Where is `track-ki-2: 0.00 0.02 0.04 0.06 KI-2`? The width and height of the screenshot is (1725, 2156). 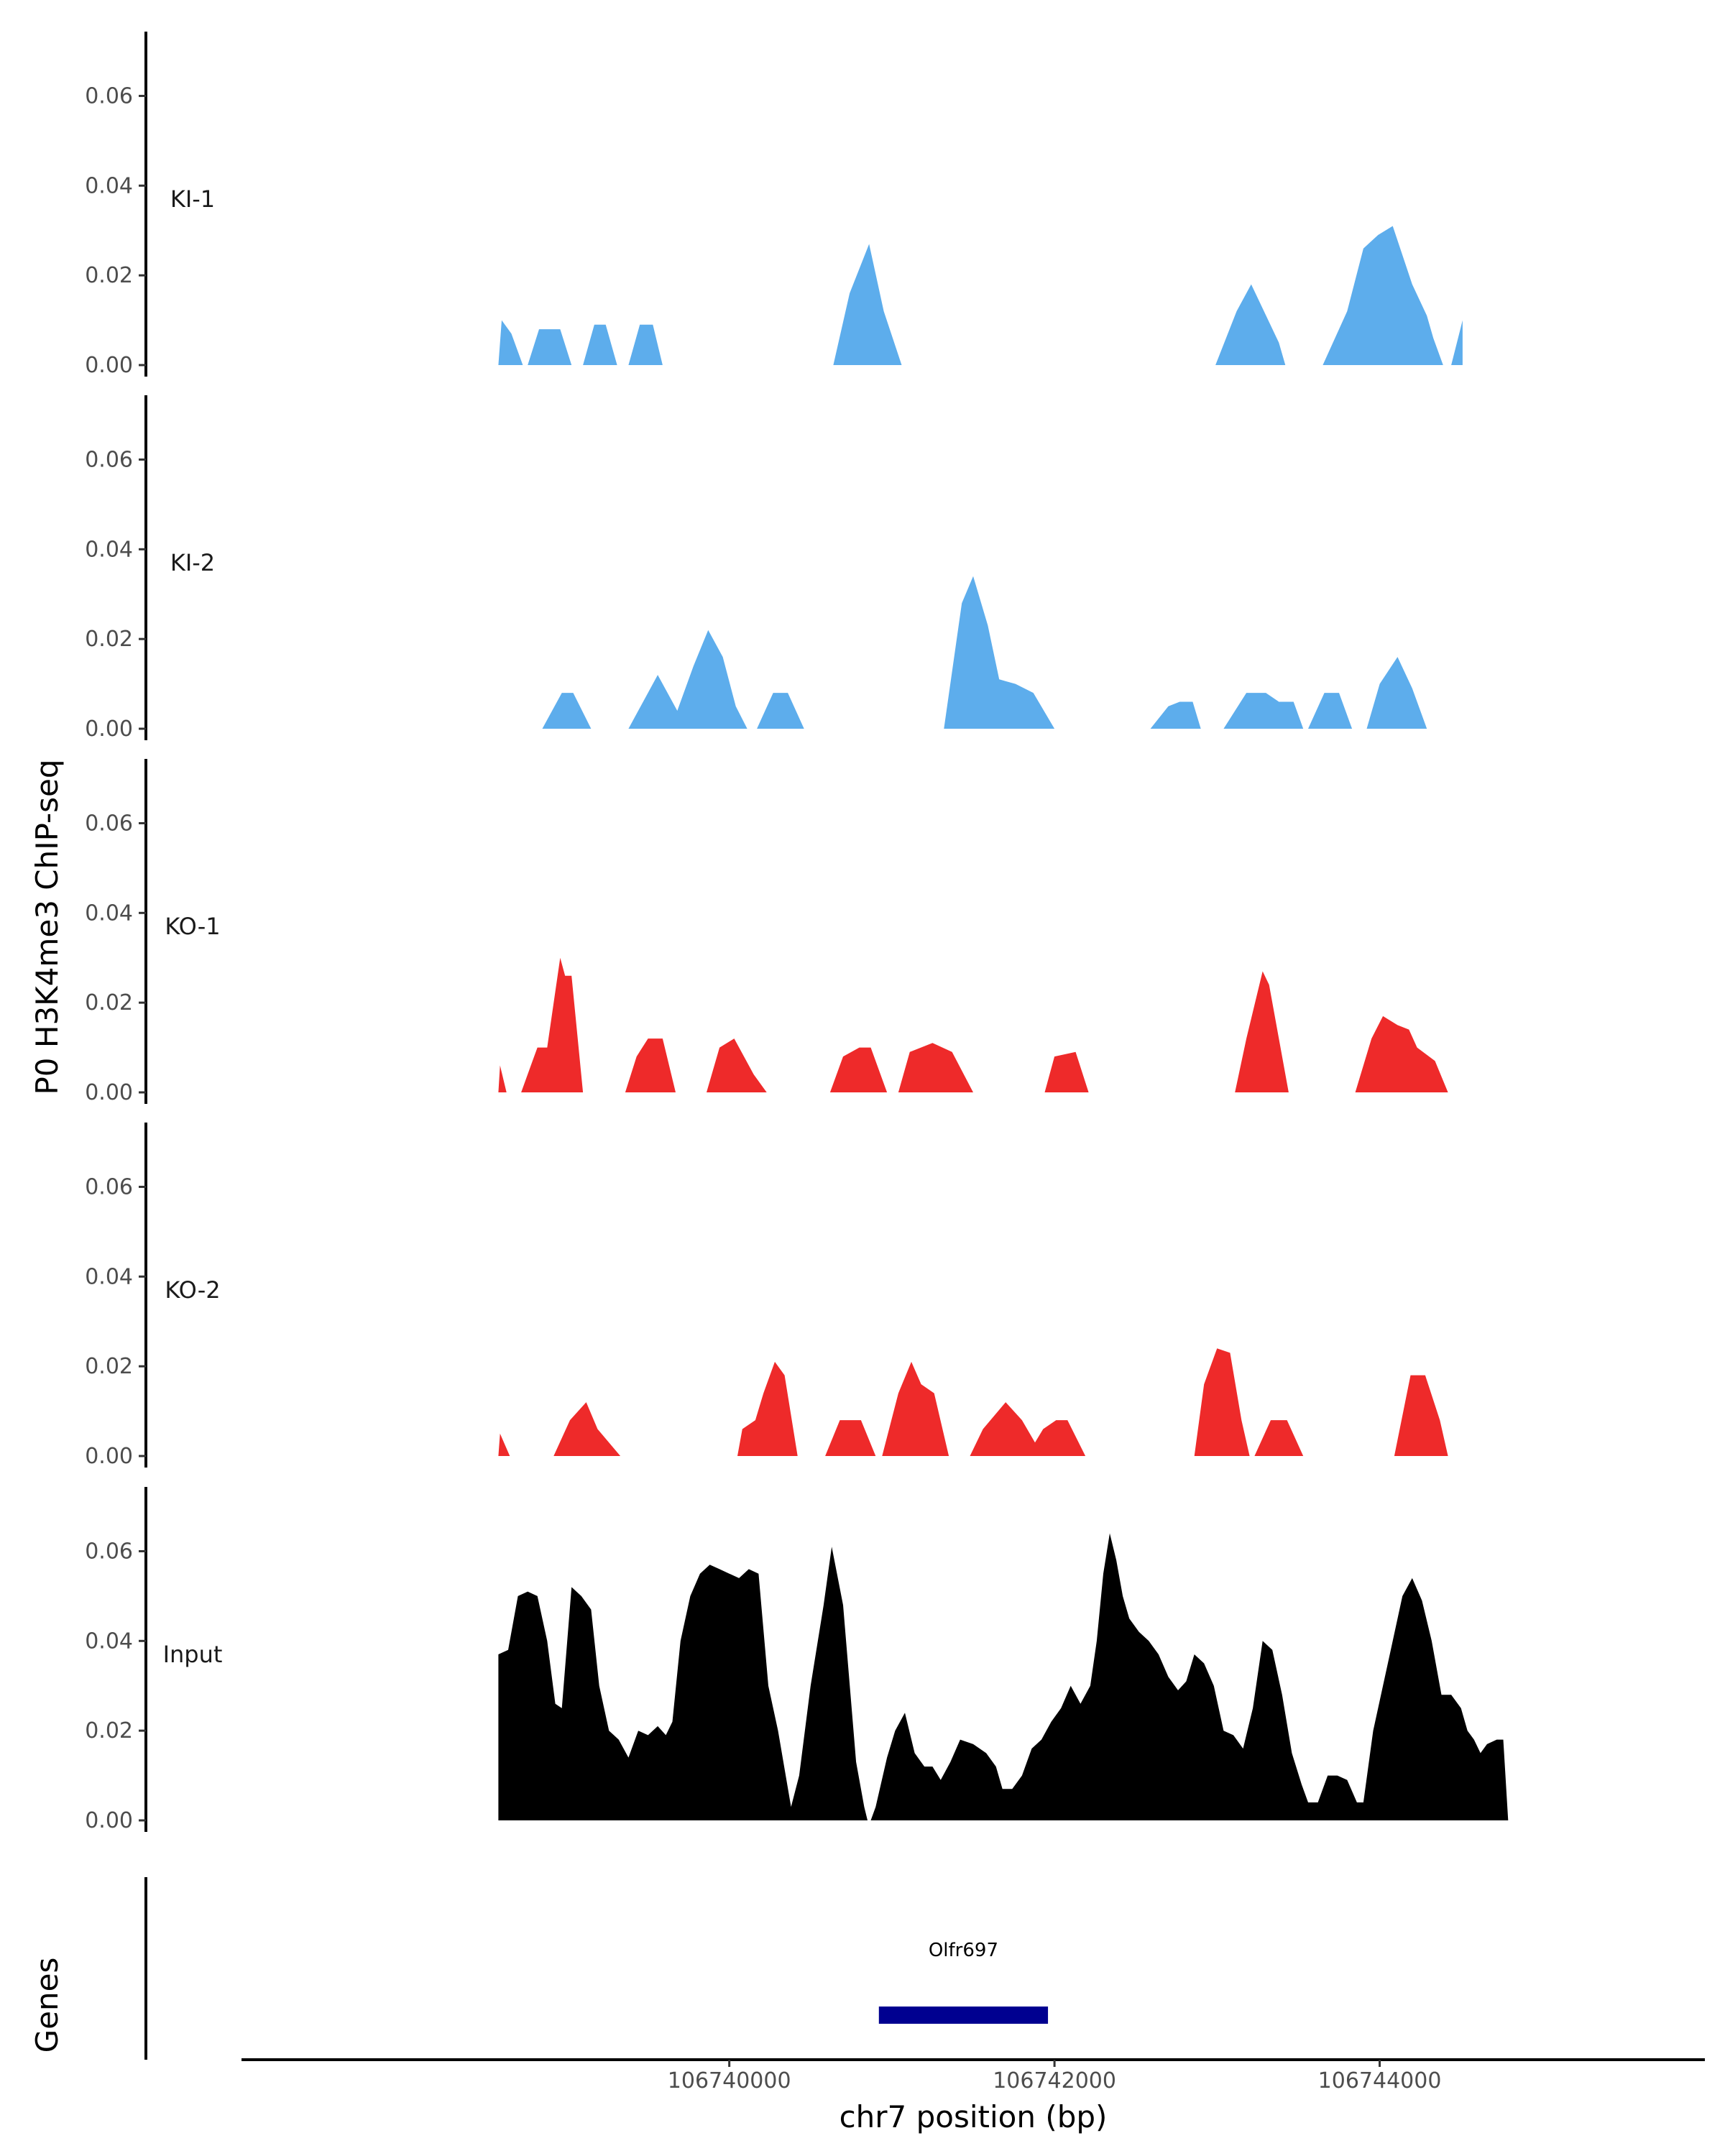 track-ki-2: 0.00 0.02 0.04 0.06 KI-2 is located at coordinates (756, 568).